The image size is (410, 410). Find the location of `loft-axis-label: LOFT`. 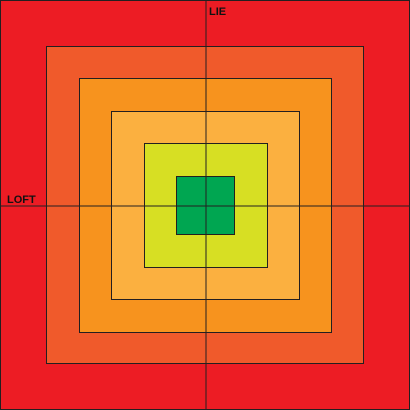

loft-axis-label: LOFT is located at coordinates (21, 200).